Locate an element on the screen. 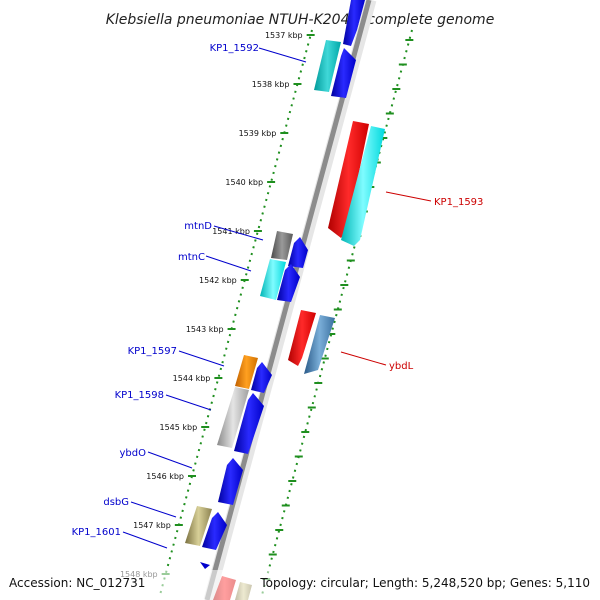 The height and width of the screenshot is (600, 600). gene-g2 is located at coordinates (363, 186).